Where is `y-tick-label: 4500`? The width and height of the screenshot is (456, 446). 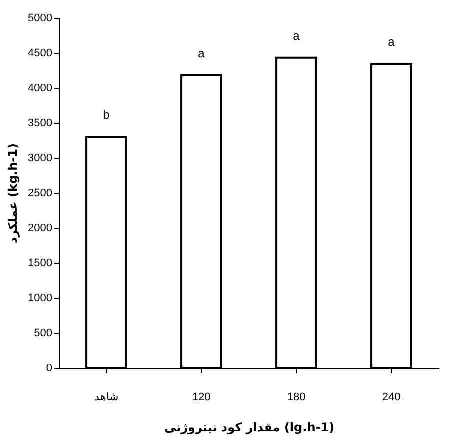
y-tick-label: 4500 is located at coordinates (40, 54).